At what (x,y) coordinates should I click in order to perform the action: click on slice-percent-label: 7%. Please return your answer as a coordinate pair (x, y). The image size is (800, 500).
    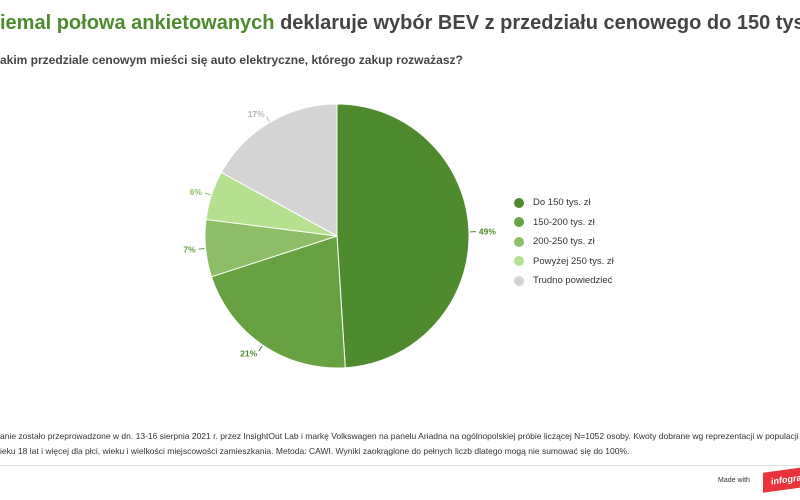
    Looking at the image, I should click on (189, 249).